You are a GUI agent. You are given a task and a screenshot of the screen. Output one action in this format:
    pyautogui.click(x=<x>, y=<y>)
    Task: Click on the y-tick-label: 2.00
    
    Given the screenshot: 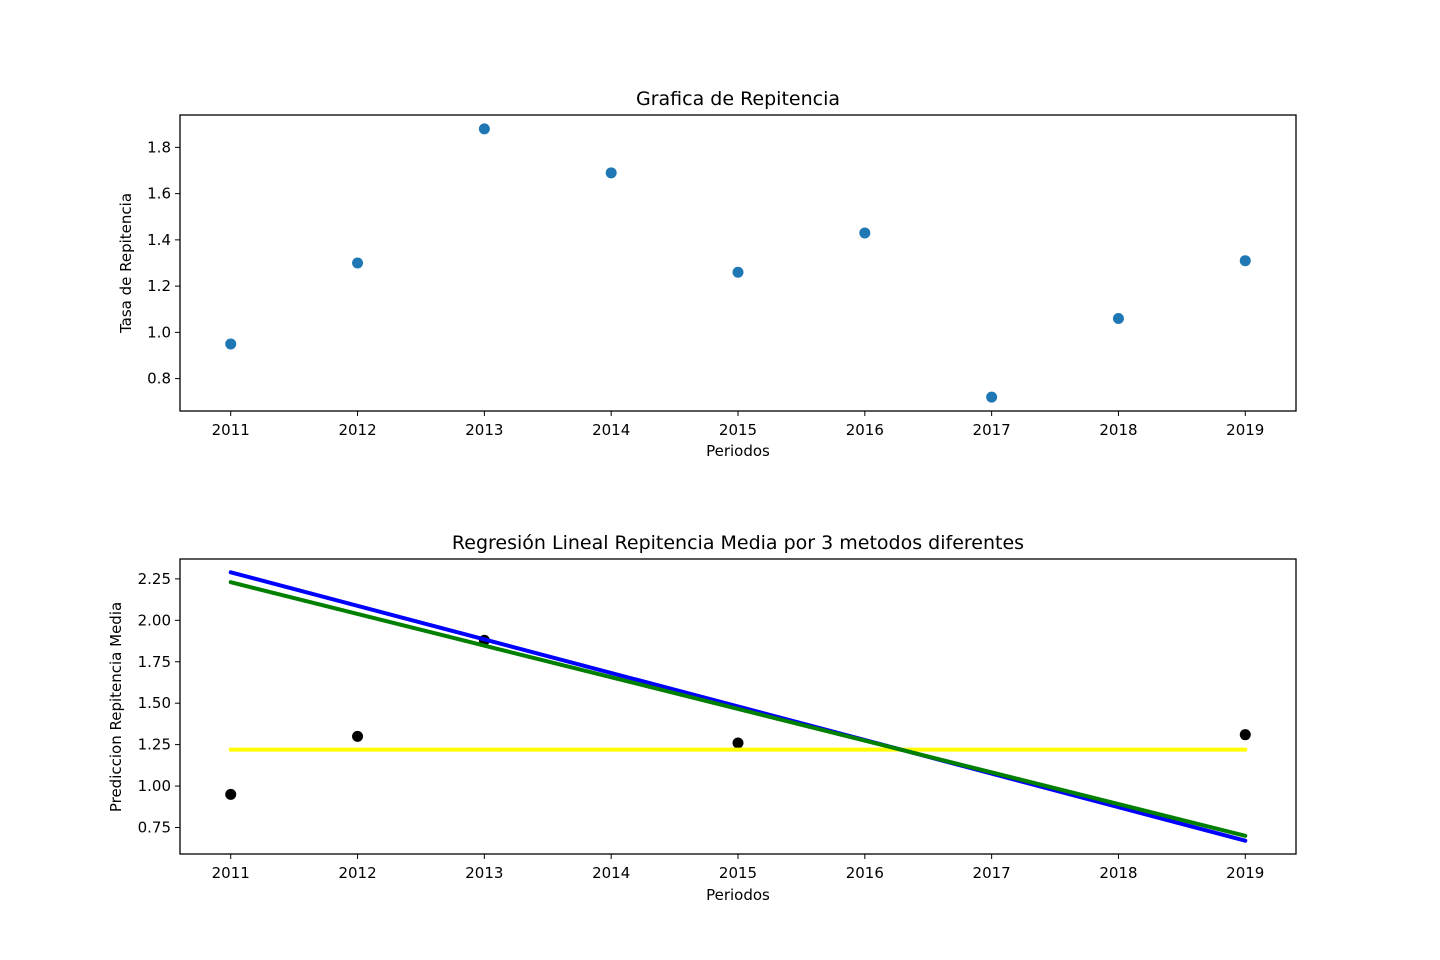 What is the action you would take?
    pyautogui.click(x=154, y=620)
    